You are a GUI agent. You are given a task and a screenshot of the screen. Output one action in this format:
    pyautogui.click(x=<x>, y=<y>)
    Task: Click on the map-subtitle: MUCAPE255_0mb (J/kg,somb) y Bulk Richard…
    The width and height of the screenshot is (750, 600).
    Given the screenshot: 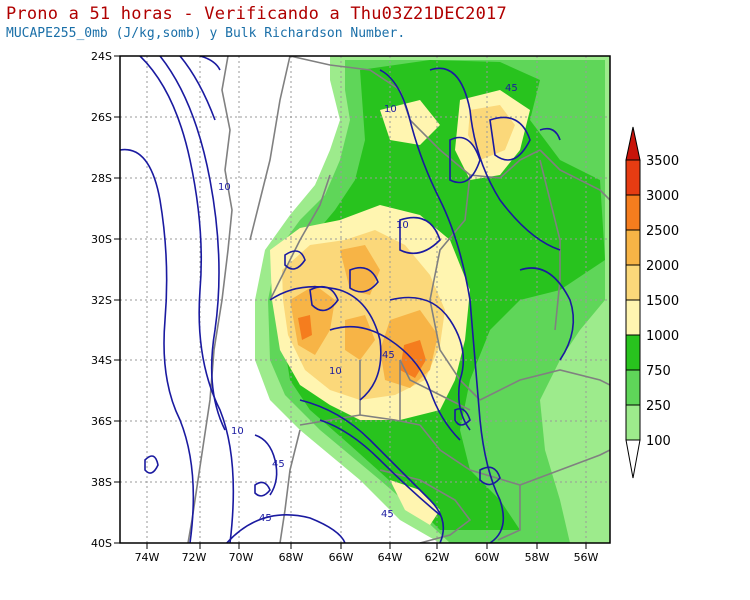 What is the action you would take?
    pyautogui.click(x=206, y=33)
    